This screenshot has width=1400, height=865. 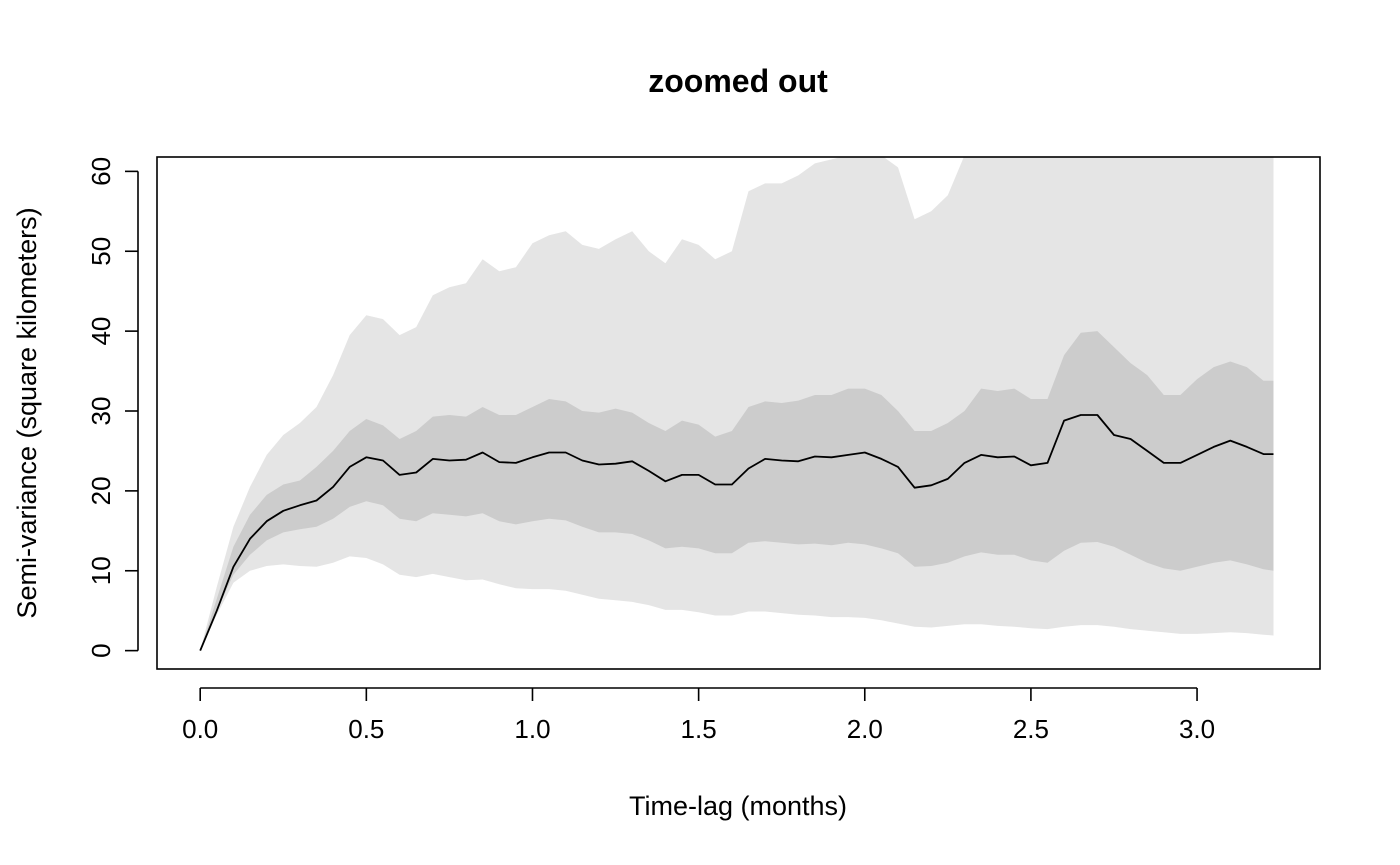 I want to click on y-tick-label: 30, so click(x=101, y=411).